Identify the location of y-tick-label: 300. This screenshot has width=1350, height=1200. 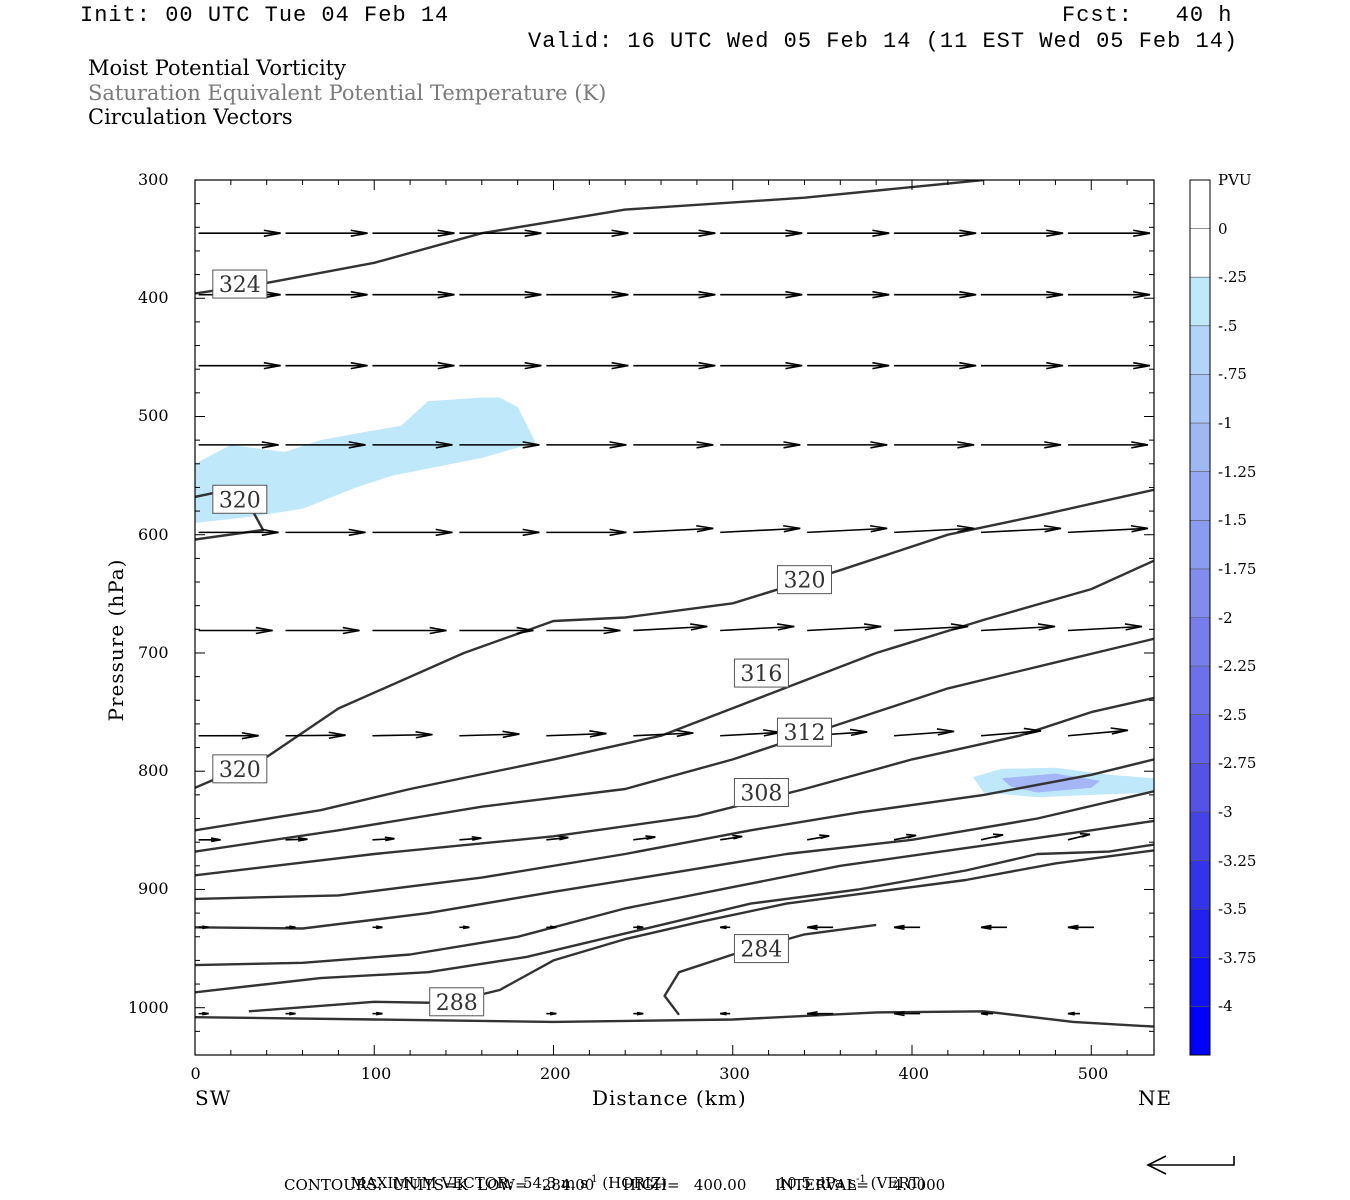
(153, 179).